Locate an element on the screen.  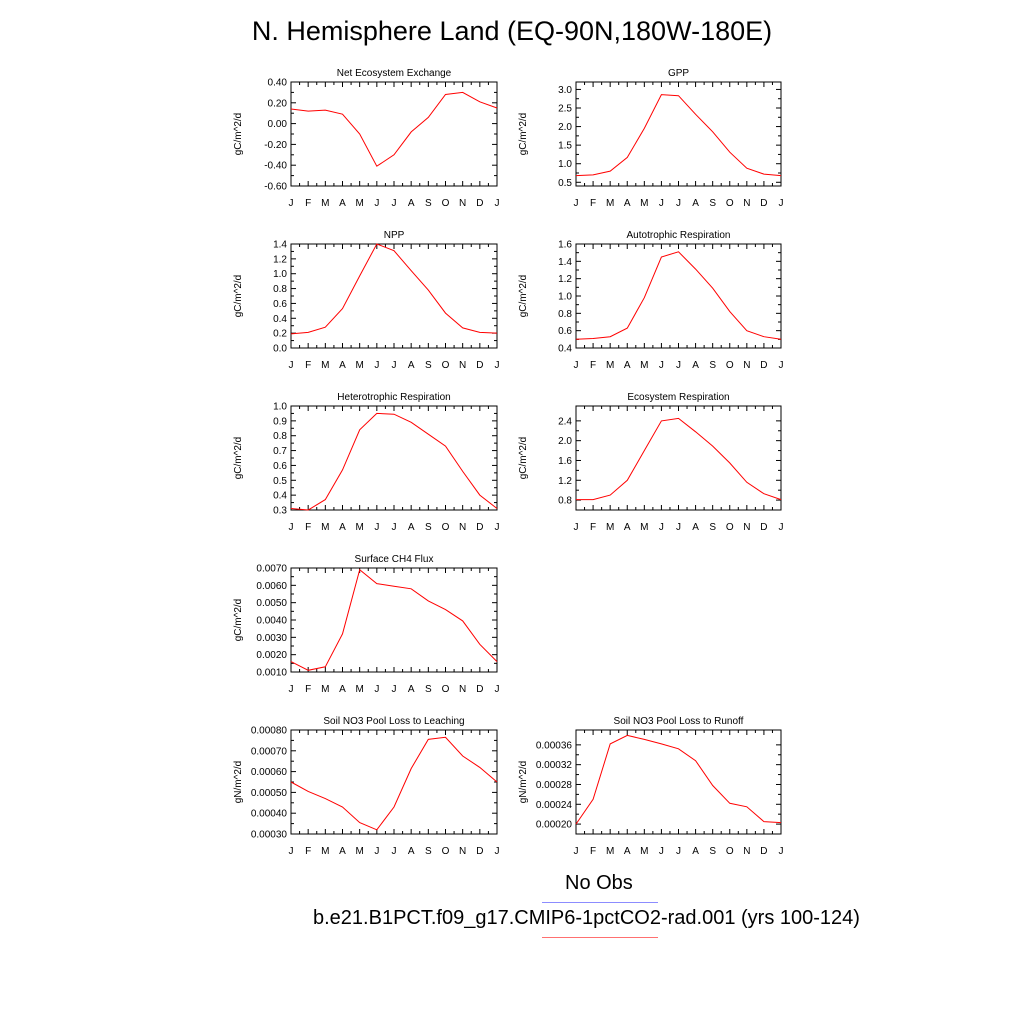
y-tick-label: 0.9 is located at coordinates (280, 421).